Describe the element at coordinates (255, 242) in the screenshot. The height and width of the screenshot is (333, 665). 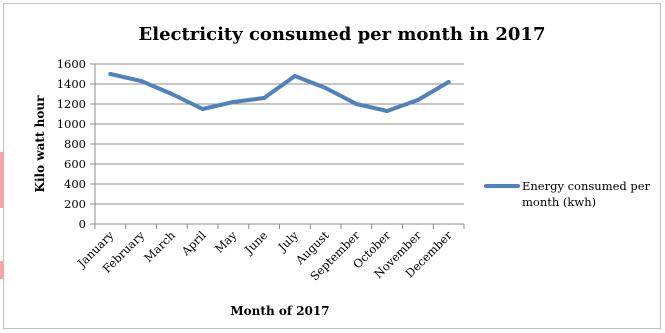
I see `x-tick-label: June` at that location.